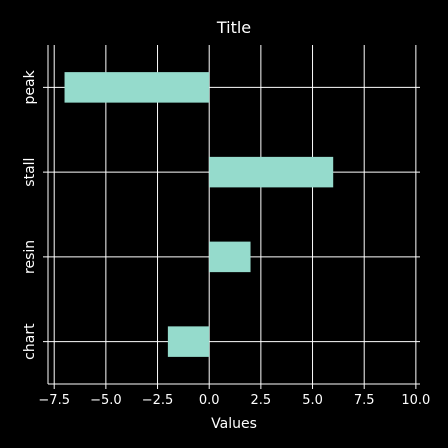 This screenshot has height=448, width=448. Describe the element at coordinates (261, 400) in the screenshot. I see `x-tick-label: 2.5` at that location.